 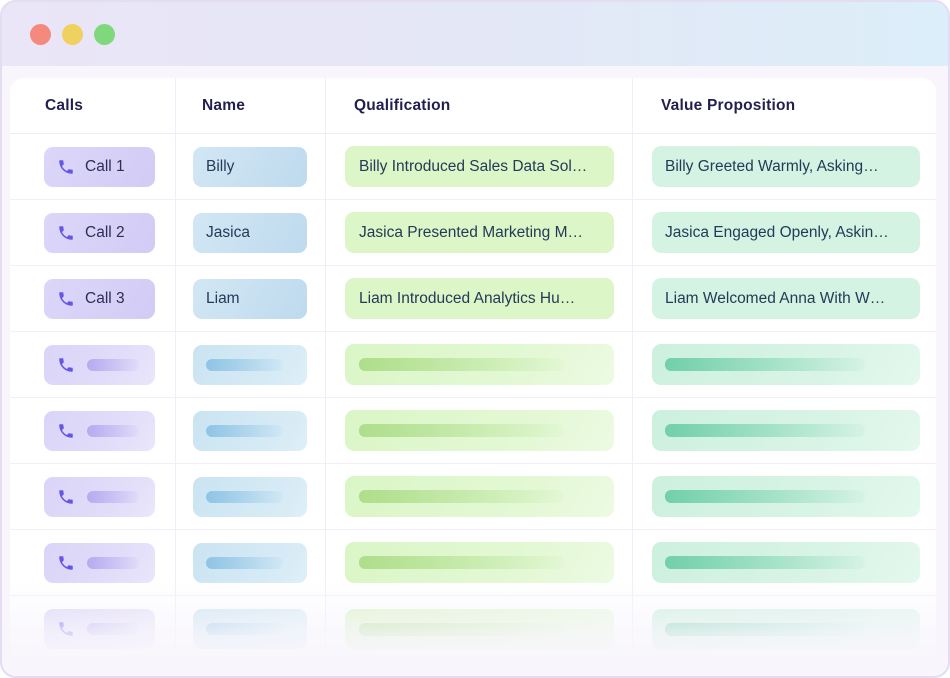 What do you see at coordinates (251, 105) in the screenshot?
I see `column-header-name: Name` at bounding box center [251, 105].